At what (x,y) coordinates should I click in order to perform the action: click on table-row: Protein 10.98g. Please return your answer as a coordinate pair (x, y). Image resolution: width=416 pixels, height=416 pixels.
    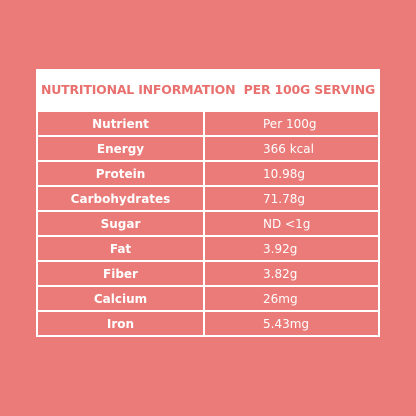
    Looking at the image, I should click on (208, 173).